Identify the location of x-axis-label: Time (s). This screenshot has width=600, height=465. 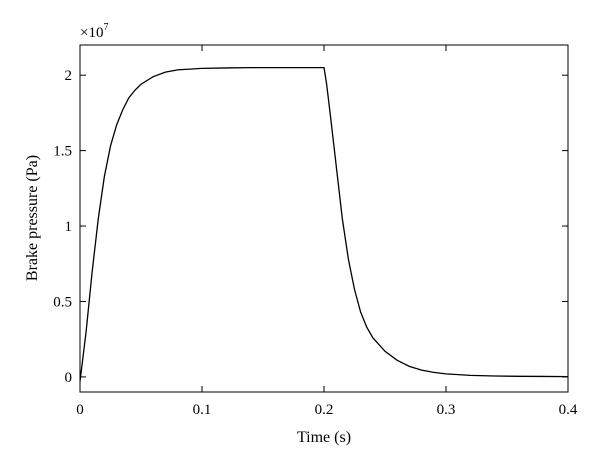
(324, 437).